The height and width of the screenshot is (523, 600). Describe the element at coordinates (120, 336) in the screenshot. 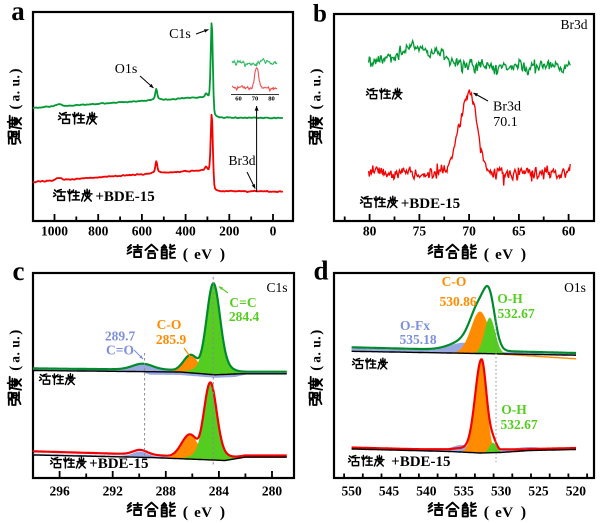

I see `svg-text: 289.7` at that location.